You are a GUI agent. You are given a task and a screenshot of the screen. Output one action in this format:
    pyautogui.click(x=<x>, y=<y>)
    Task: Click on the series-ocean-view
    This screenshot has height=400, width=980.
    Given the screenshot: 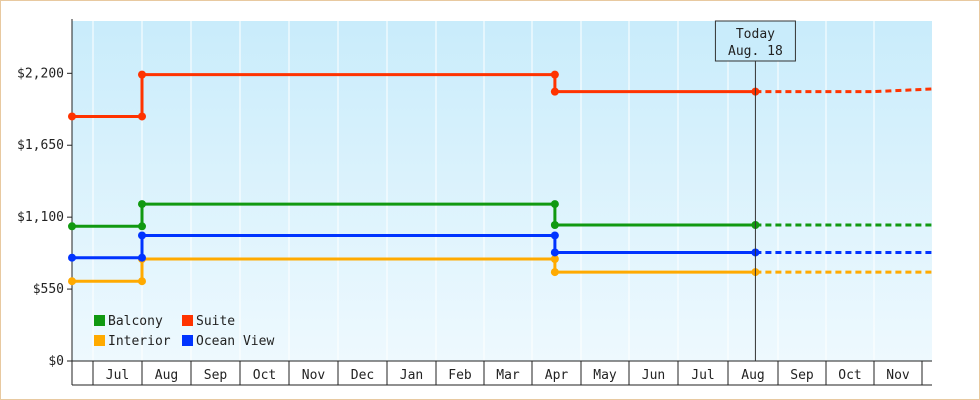 What is the action you would take?
    pyautogui.click(x=500, y=246)
    